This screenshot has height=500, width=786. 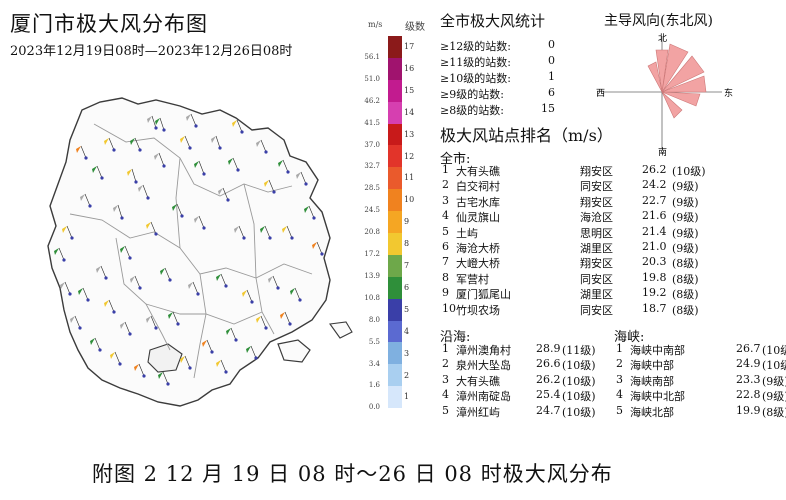 I want to click on wind-speed: 23.3, so click(x=748, y=379).